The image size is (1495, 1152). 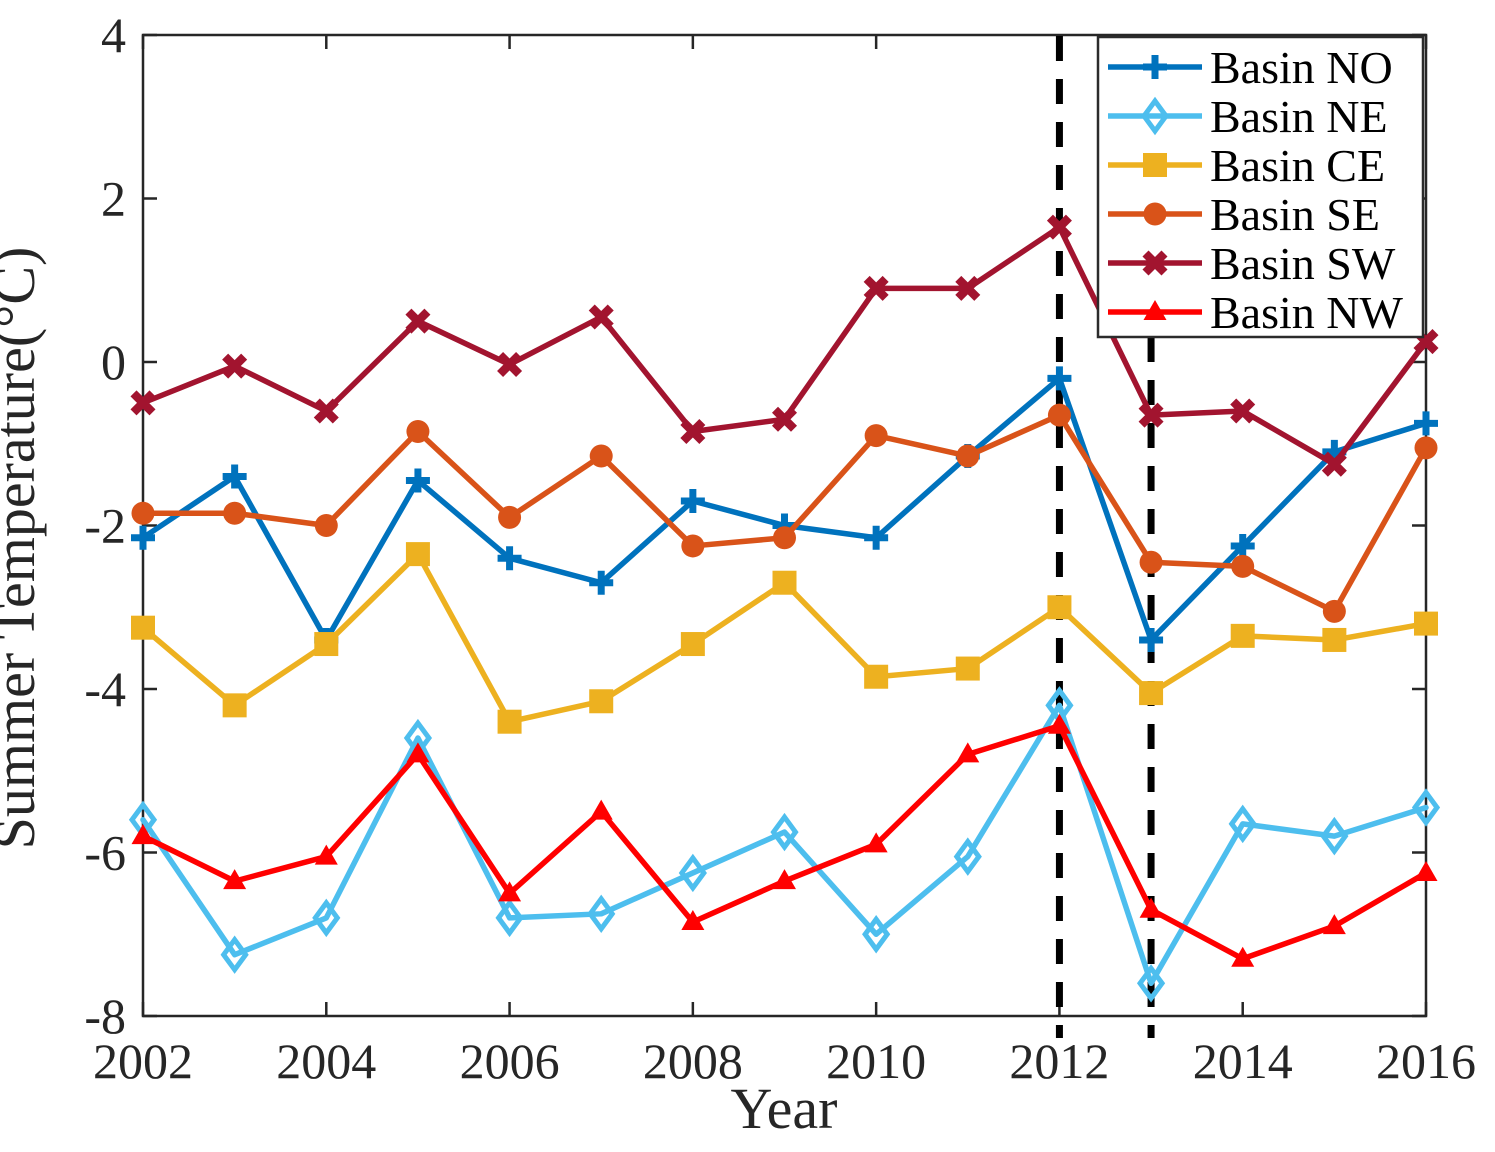 What do you see at coordinates (105, 526) in the screenshot?
I see `y-tick-label: -2` at bounding box center [105, 526].